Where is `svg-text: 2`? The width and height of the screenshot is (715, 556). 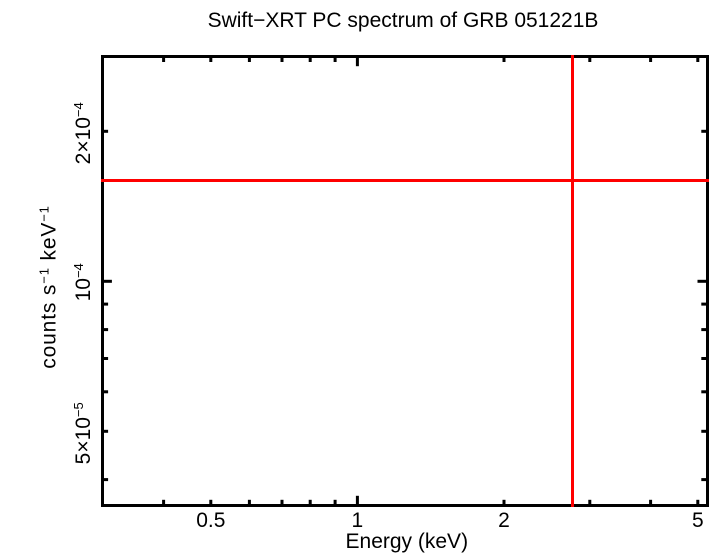 svg-text: 2 is located at coordinates (504, 520).